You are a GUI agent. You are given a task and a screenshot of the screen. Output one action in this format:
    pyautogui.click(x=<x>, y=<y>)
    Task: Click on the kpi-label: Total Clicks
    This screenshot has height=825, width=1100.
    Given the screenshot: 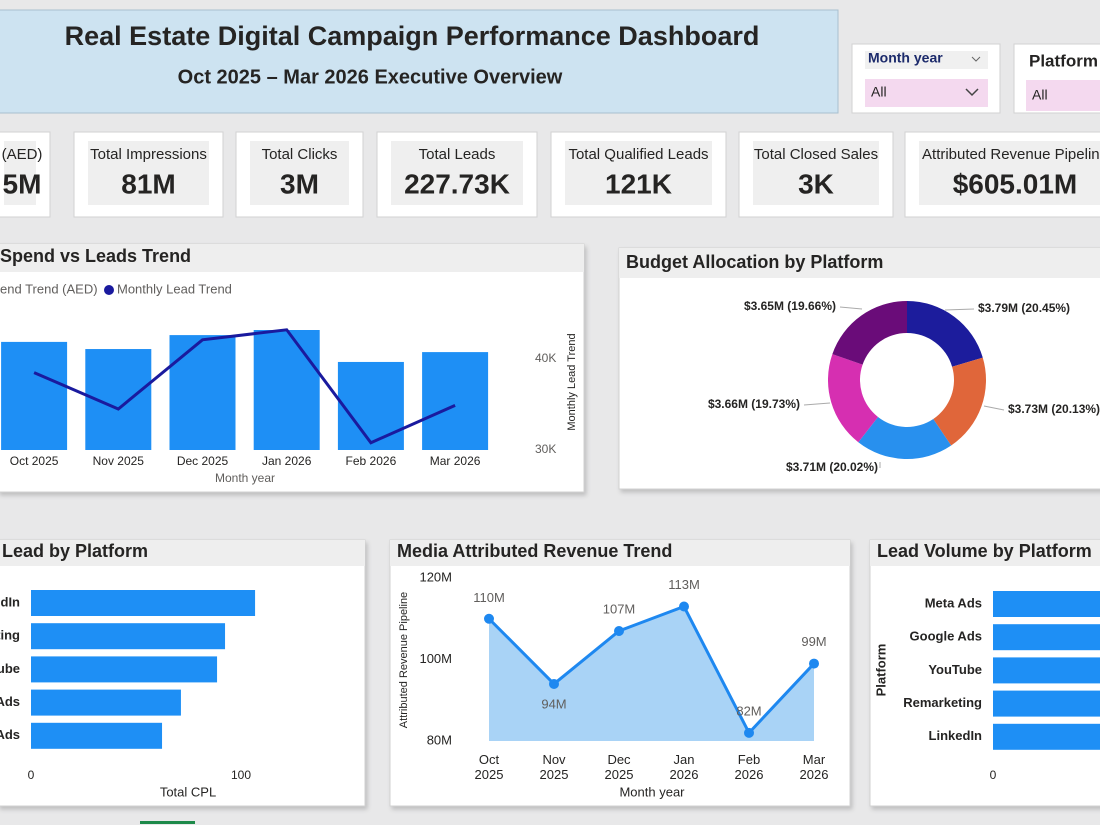 What is the action you would take?
    pyautogui.click(x=300, y=154)
    